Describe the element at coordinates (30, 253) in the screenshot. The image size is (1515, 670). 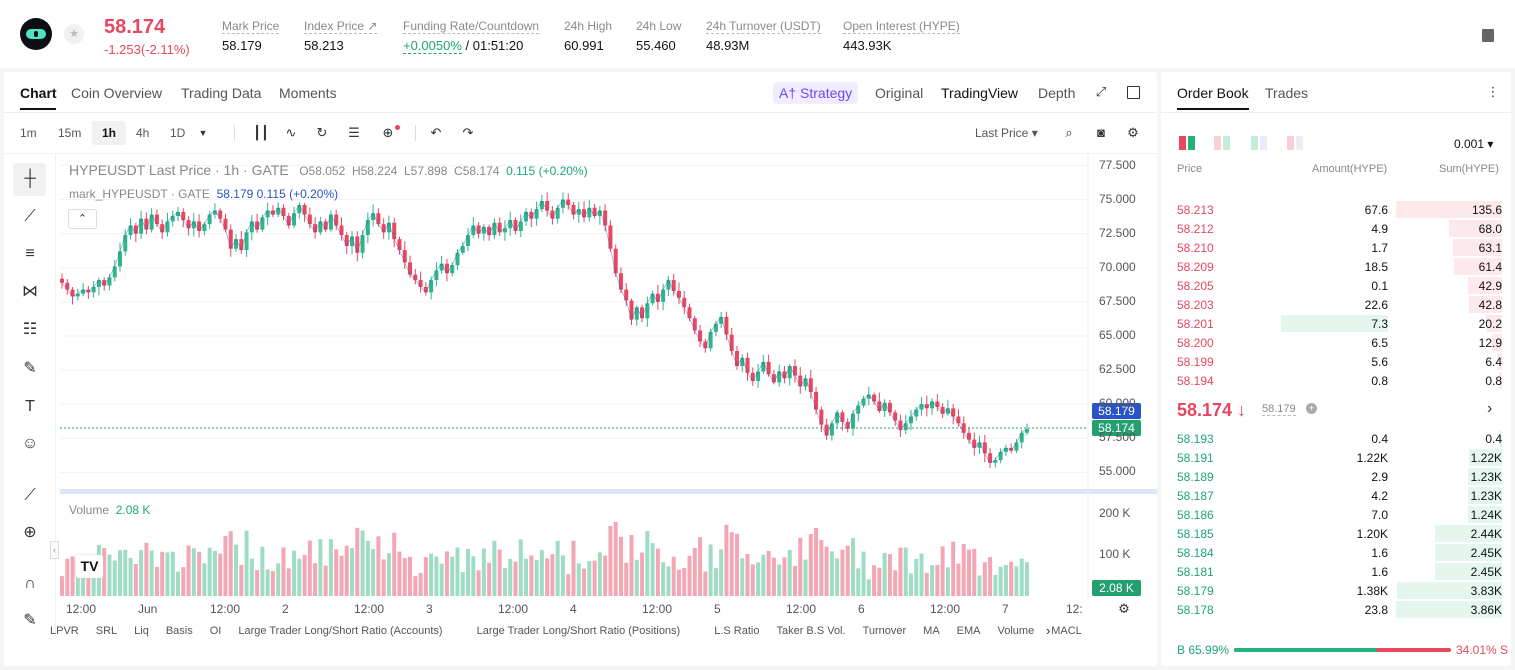
I see `horizontal-lines-icon: ≡` at that location.